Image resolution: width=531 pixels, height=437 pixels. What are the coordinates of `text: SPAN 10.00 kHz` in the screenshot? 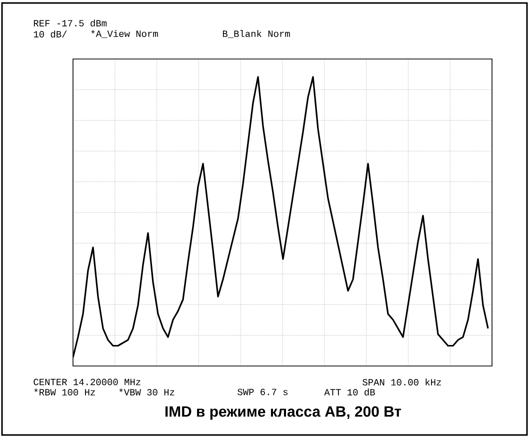 It's located at (401, 382).